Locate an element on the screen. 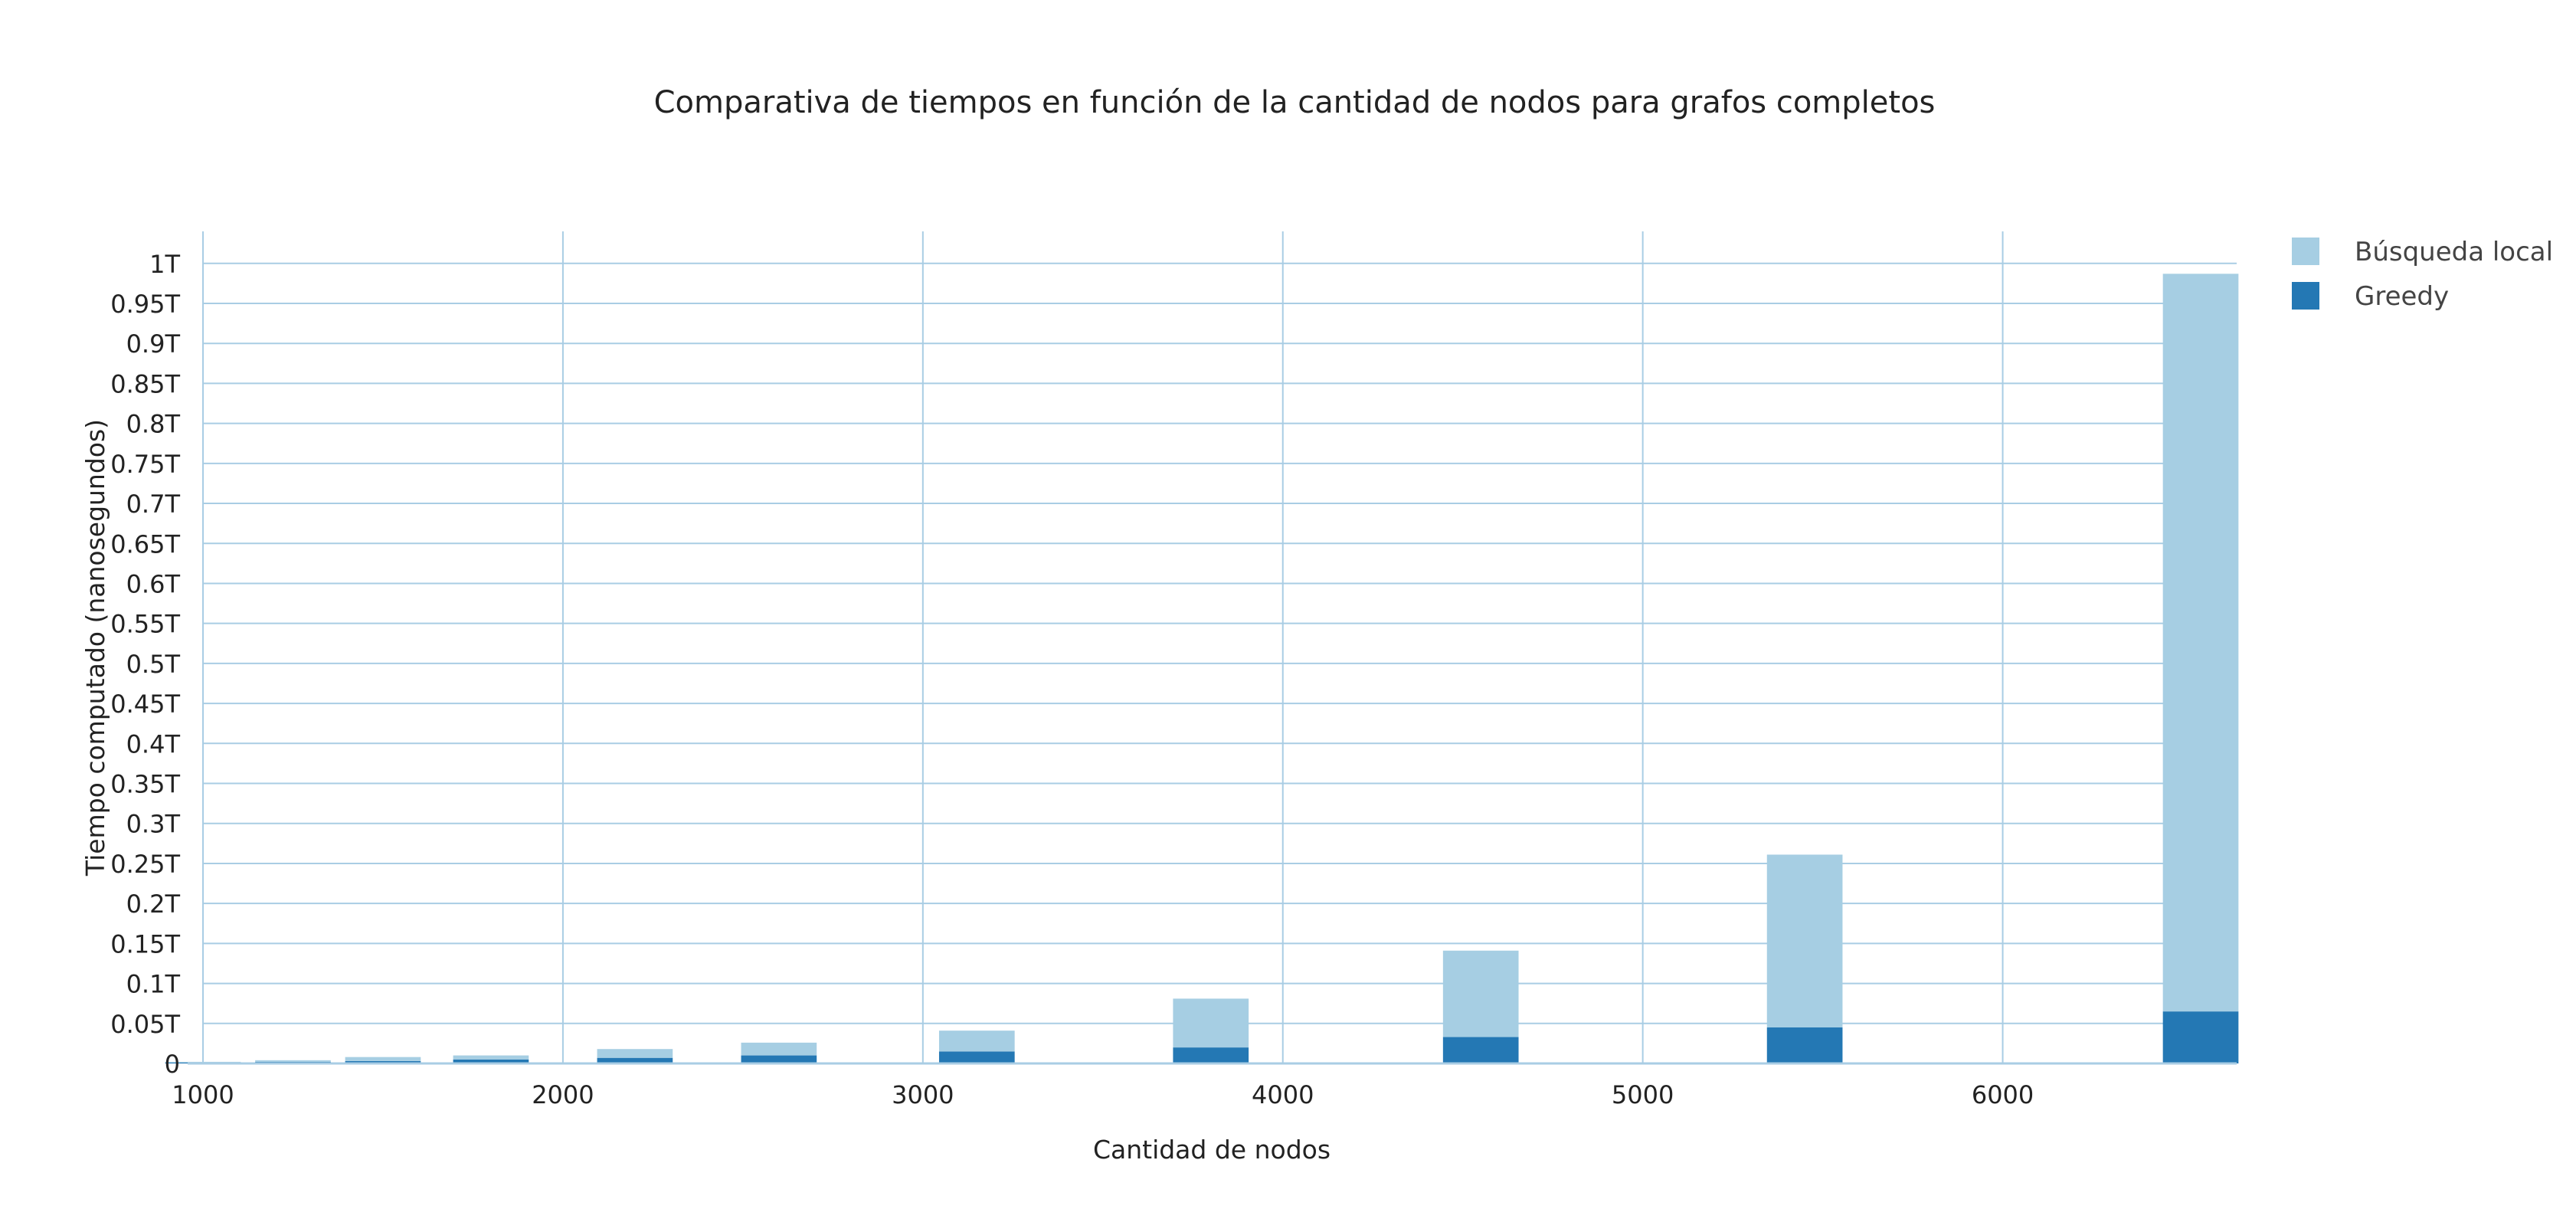  x-axis-title: Cantidad de nodos is located at coordinates (1212, 1150).